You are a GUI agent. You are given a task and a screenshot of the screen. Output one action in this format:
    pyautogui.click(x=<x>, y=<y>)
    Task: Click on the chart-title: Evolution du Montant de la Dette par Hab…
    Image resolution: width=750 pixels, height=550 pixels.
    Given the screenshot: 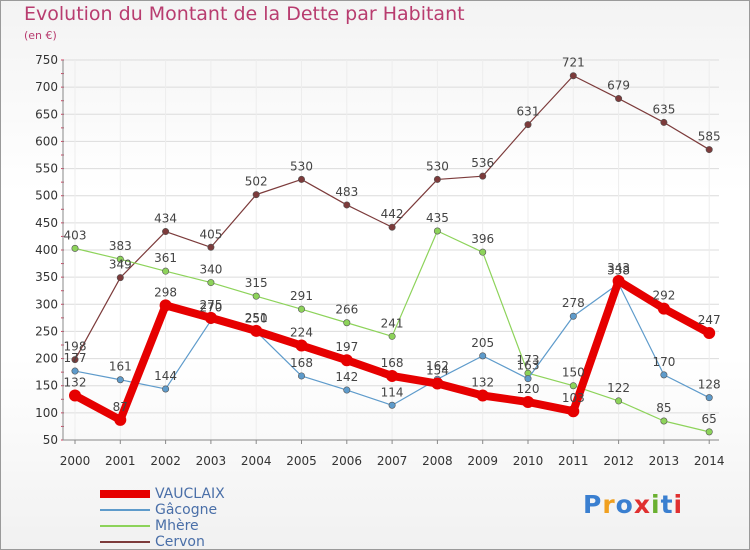 What is the action you would take?
    pyautogui.click(x=244, y=14)
    